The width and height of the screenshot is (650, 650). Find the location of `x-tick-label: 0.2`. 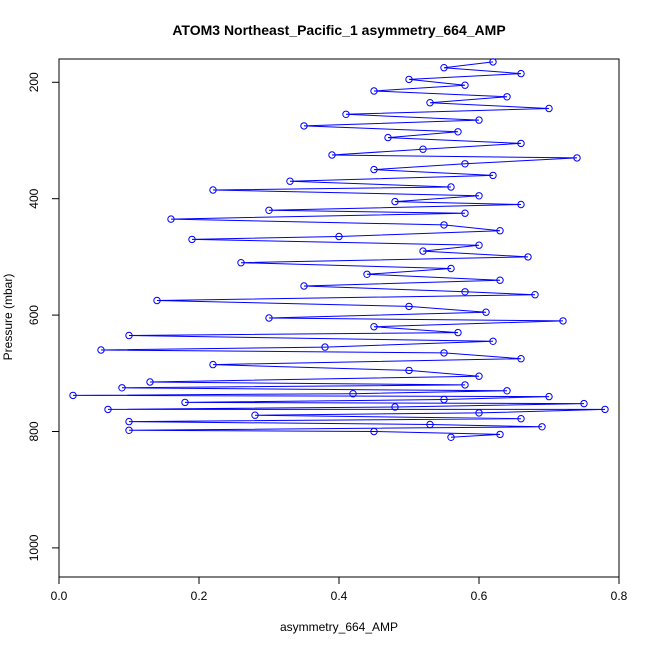

x-tick-label: 0.2 is located at coordinates (199, 596).